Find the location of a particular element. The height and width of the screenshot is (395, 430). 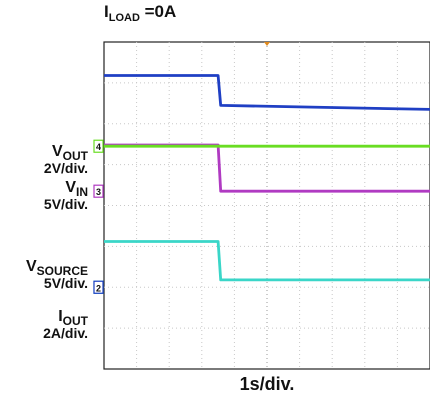

reference-marker-vin is located at coordinates (98, 287).